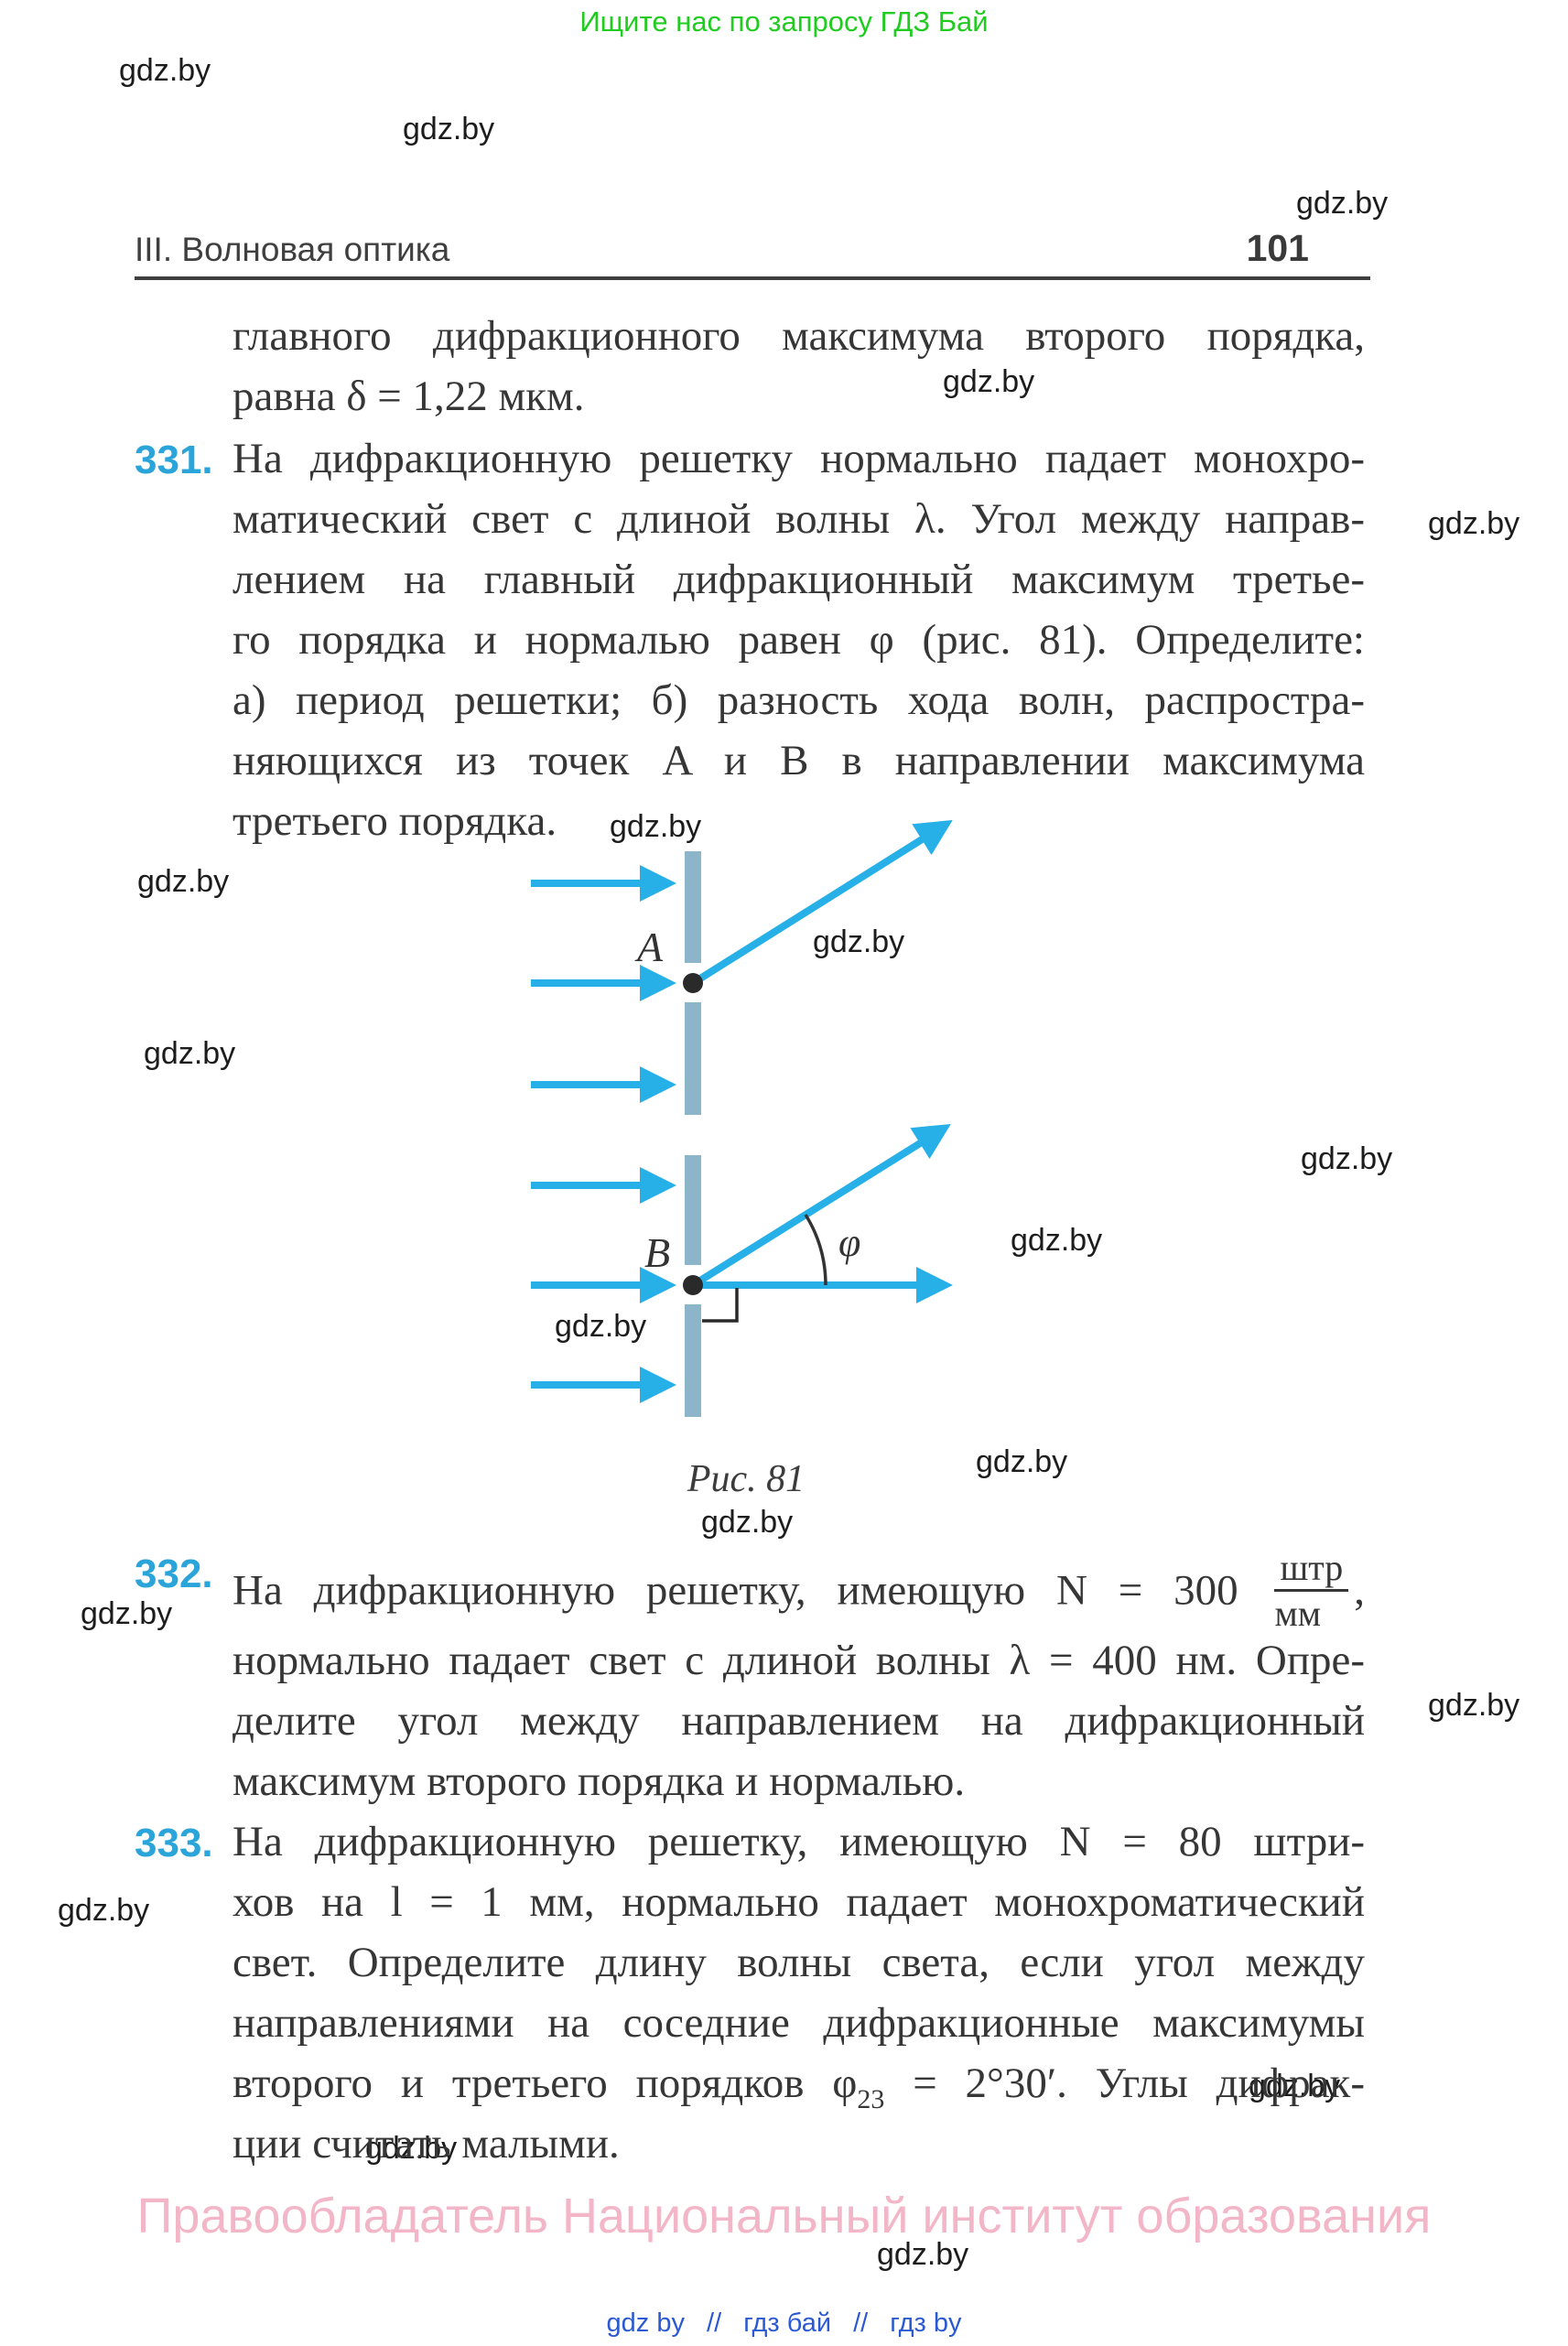 This screenshot has width=1568, height=2346. Describe the element at coordinates (1277, 248) in the screenshot. I see `page-number: 101` at that location.